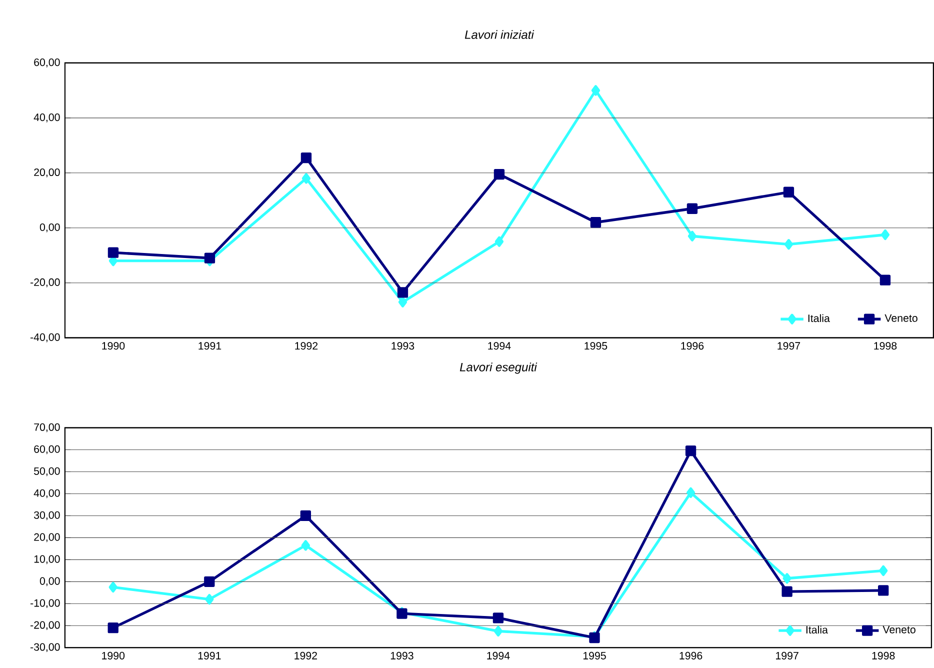 This screenshot has height=668, width=934. I want to click on y-tick-label: -10,00, so click(45, 603).